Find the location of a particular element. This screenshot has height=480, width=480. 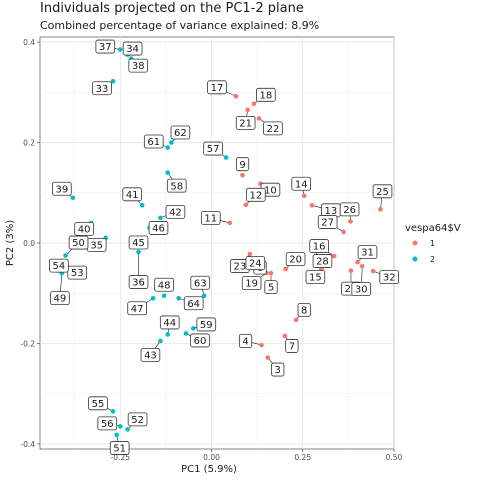

point-label-text: 24 is located at coordinates (255, 264).